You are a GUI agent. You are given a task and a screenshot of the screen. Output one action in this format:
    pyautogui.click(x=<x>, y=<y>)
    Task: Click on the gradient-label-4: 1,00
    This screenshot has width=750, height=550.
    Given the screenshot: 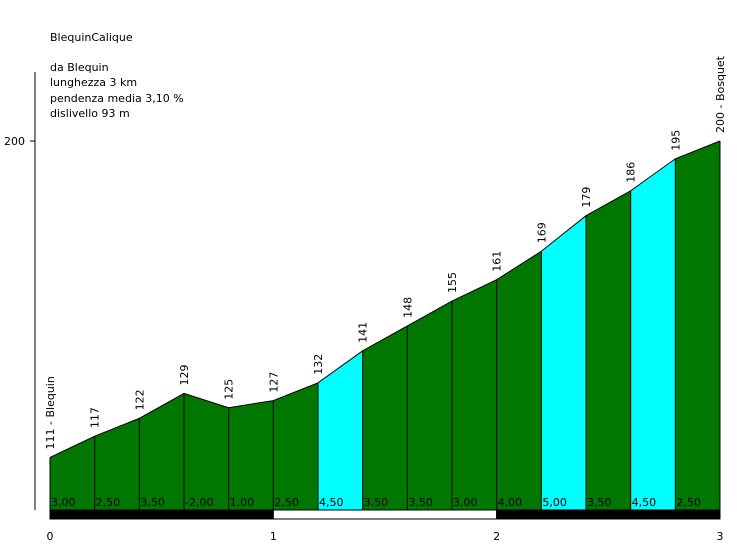 What is the action you would take?
    pyautogui.click(x=242, y=502)
    